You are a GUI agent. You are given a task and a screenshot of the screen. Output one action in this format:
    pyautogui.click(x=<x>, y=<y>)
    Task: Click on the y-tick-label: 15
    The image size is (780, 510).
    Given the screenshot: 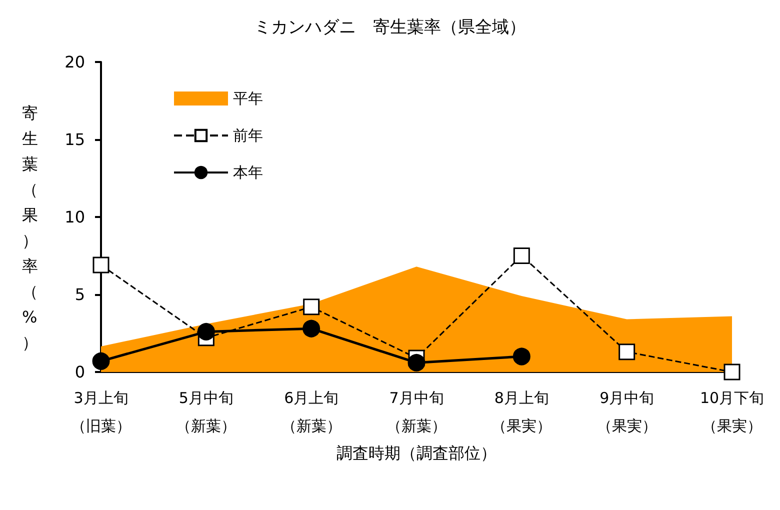 What is the action you would take?
    pyautogui.click(x=74, y=139)
    